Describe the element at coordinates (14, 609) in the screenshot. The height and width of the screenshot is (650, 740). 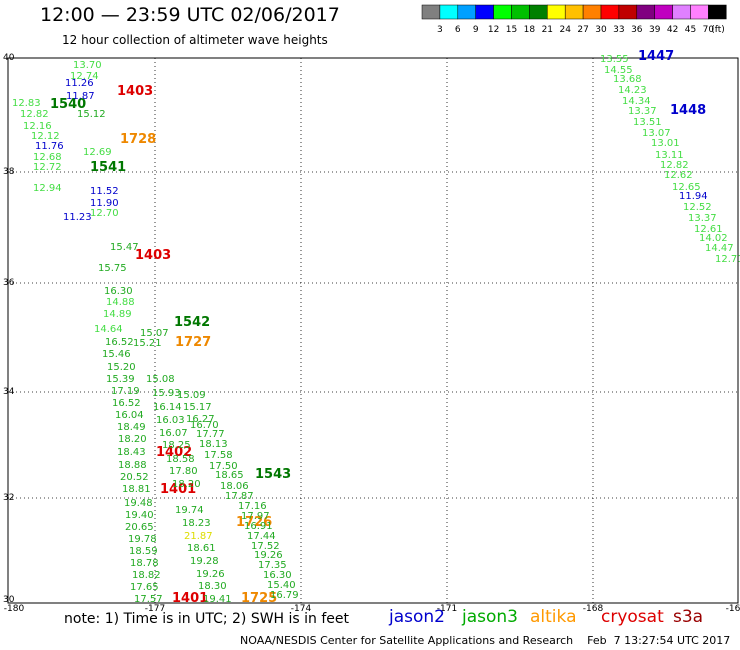
I see `lon-tick-label: -180` at that location.